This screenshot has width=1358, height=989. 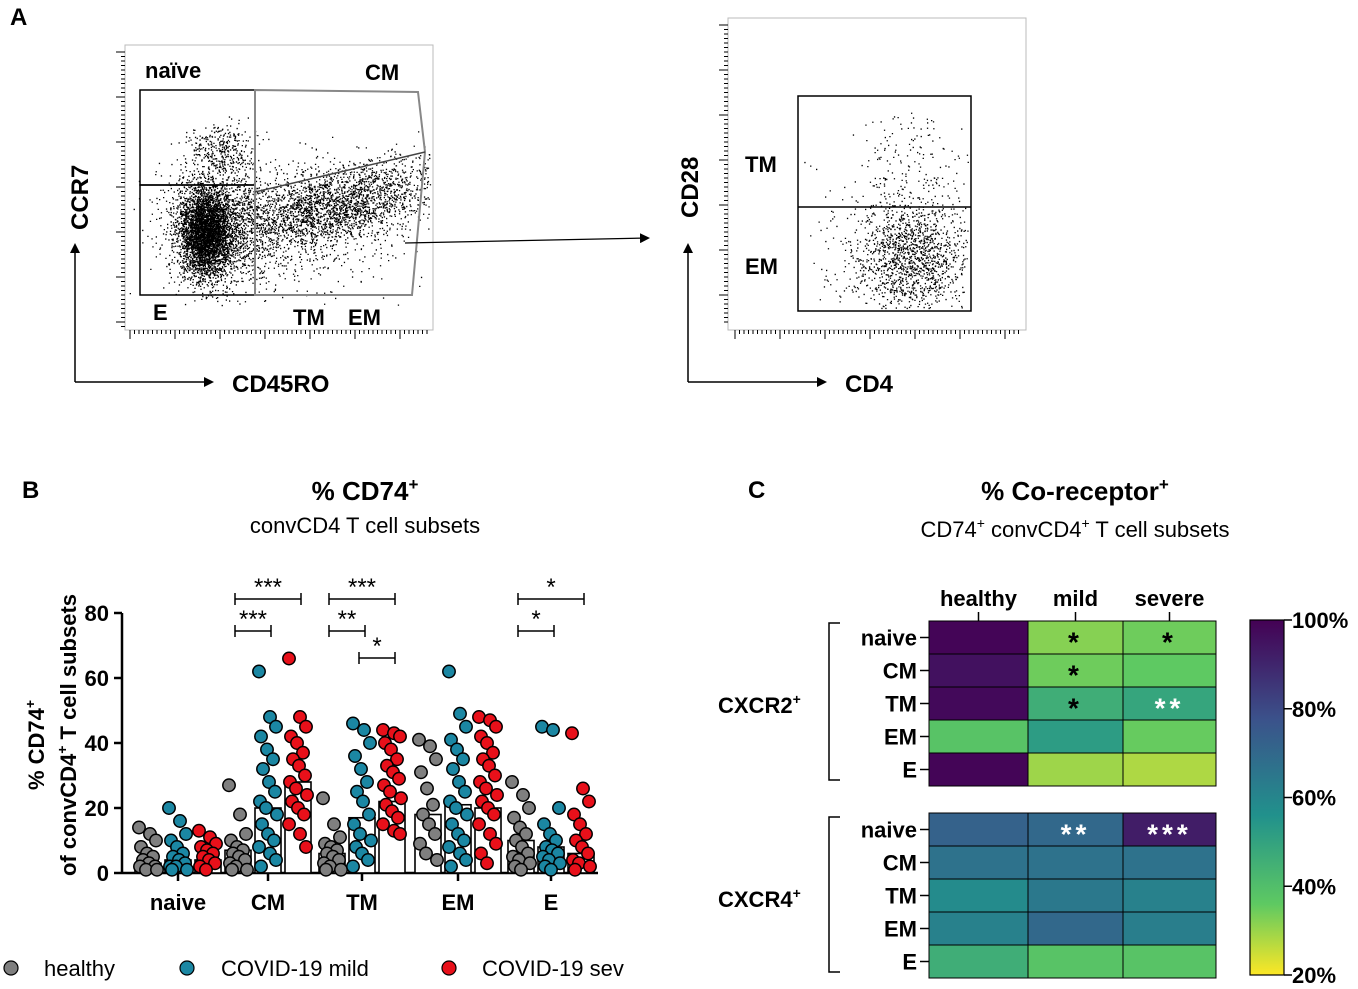 I want to click on heatmap-significance: ***, so click(x=1169, y=834).